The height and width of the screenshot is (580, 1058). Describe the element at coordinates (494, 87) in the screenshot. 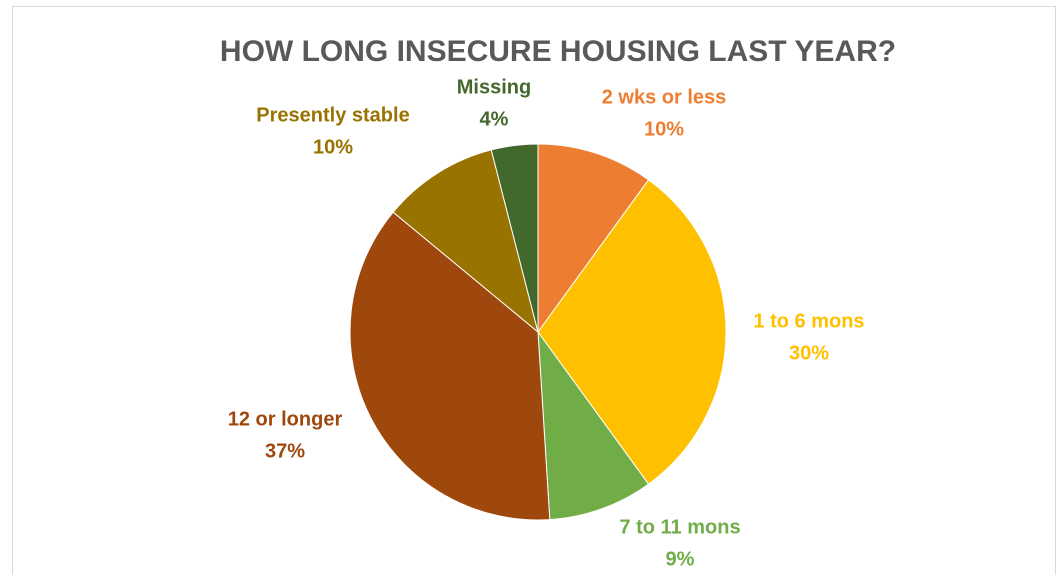

I see `slice-label: Missing` at that location.